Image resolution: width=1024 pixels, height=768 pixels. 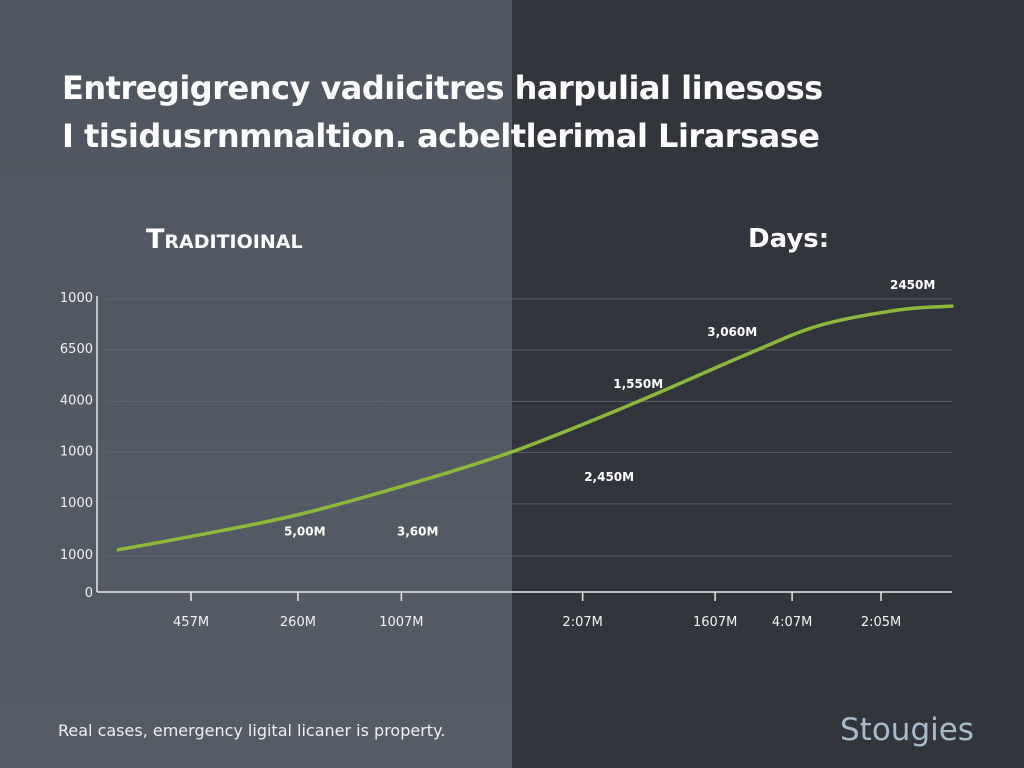 I want to click on panel-label-traditional: Traditioinal, so click(x=224, y=239).